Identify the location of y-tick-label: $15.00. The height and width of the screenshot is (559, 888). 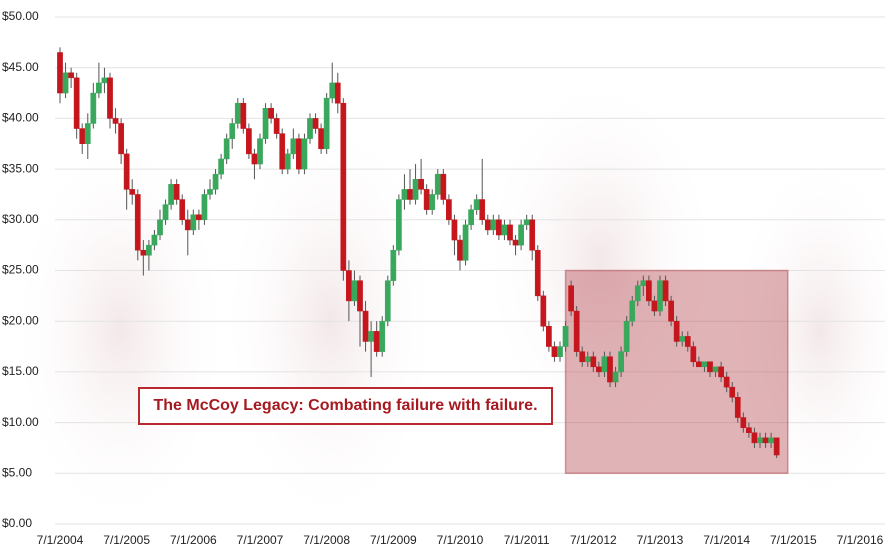
(20, 371).